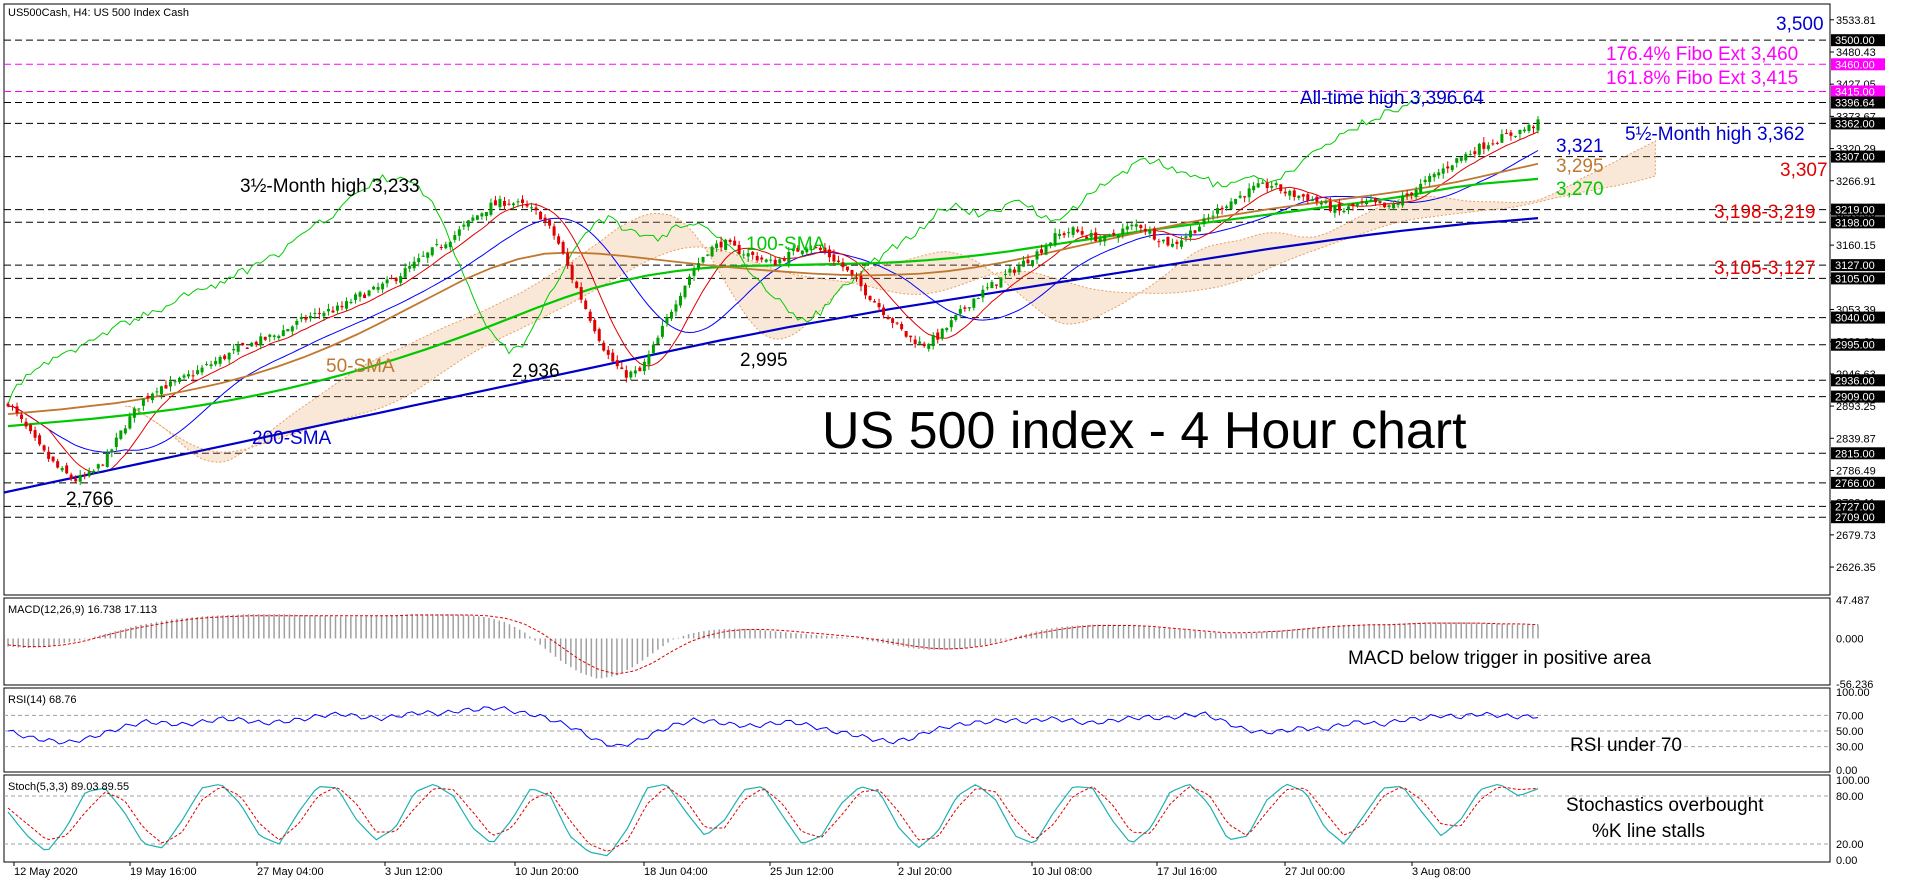 The height and width of the screenshot is (879, 1916). What do you see at coordinates (940, 643) in the screenshot?
I see `macd-plot: 47.487 0.000 -56.236` at bounding box center [940, 643].